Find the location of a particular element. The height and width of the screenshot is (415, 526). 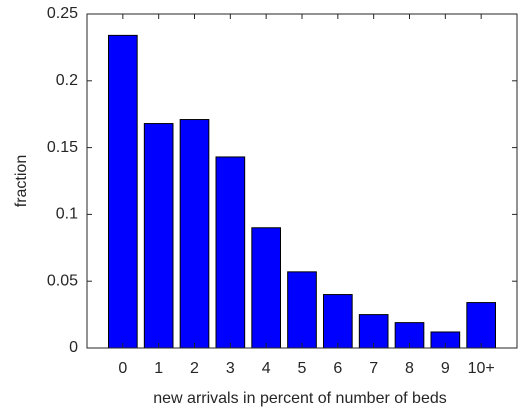

y-tick-label: 0.15 is located at coordinates (62, 147).